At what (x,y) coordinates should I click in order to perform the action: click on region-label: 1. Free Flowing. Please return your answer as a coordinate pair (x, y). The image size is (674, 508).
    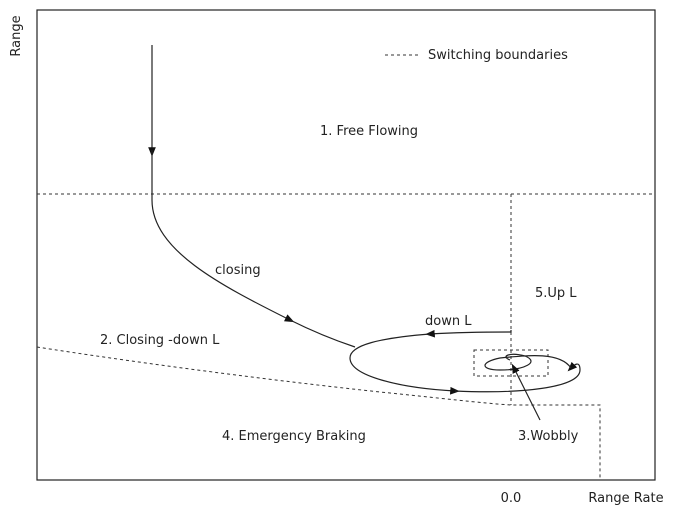
    Looking at the image, I should click on (369, 131).